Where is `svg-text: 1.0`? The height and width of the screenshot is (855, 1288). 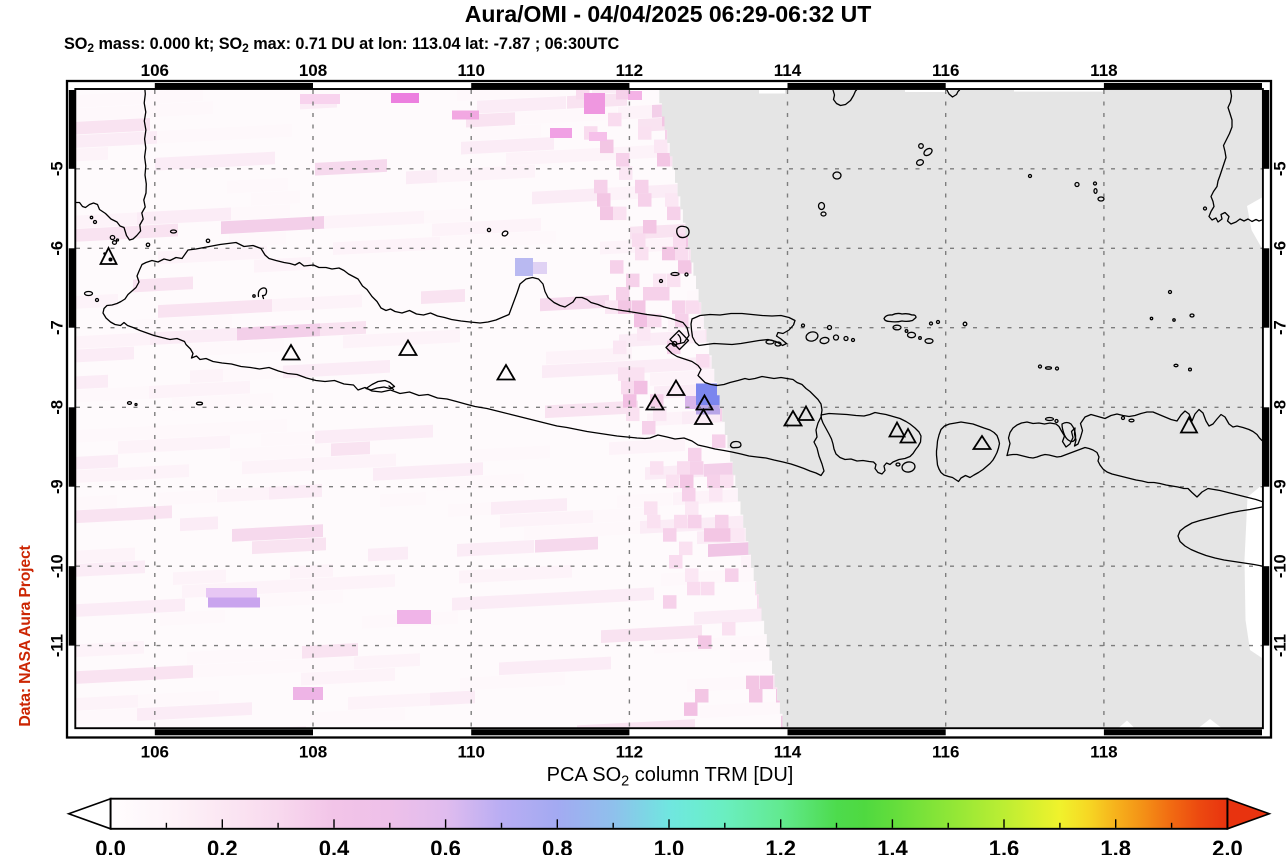
svg-text: 1.0 is located at coordinates (669, 845).